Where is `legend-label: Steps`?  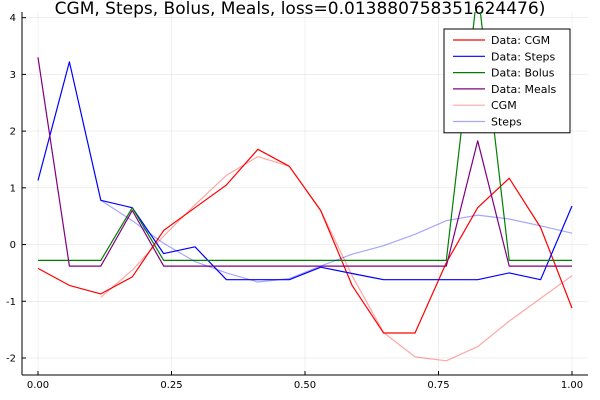 legend-label: Steps is located at coordinates (506, 122).